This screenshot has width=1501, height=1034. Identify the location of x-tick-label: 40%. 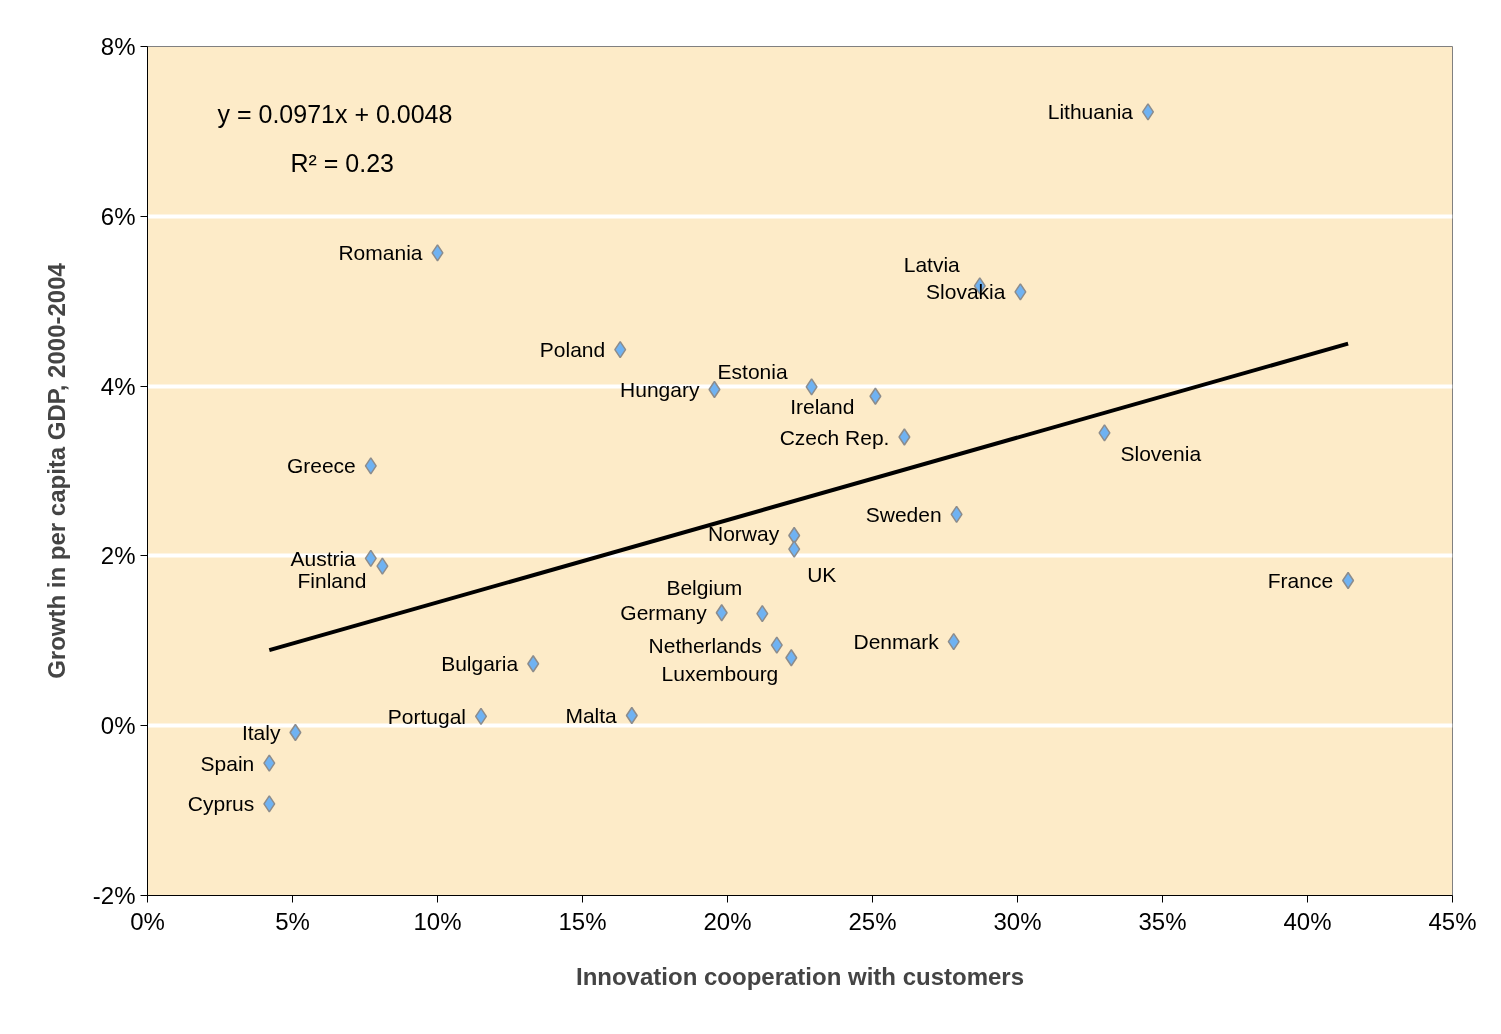
(1307, 921).